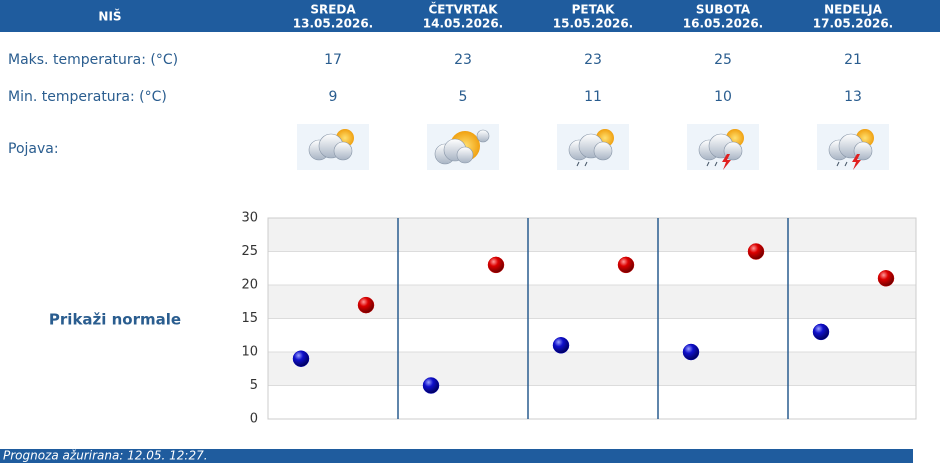 The image size is (940, 467). What do you see at coordinates (463, 9) in the screenshot?
I see `day-name: ČETVRTAK` at bounding box center [463, 9].